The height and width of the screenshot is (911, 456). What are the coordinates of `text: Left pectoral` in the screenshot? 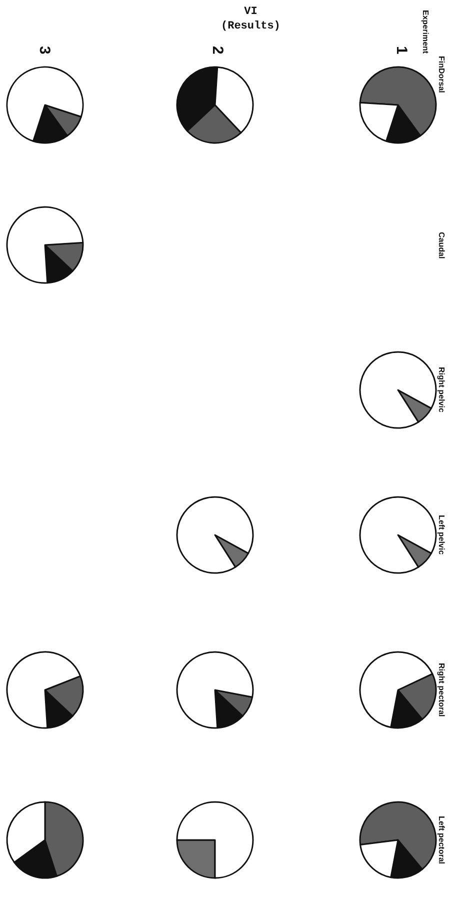 It's located at (441, 840).